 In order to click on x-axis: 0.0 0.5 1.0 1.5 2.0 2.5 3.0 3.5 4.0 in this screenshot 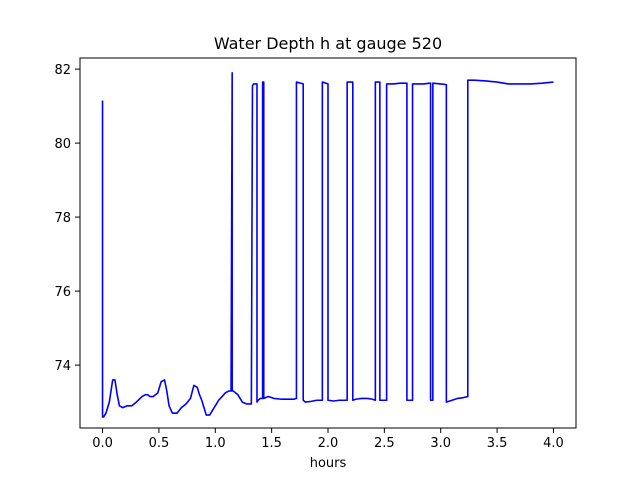, I will do `click(328, 439)`.